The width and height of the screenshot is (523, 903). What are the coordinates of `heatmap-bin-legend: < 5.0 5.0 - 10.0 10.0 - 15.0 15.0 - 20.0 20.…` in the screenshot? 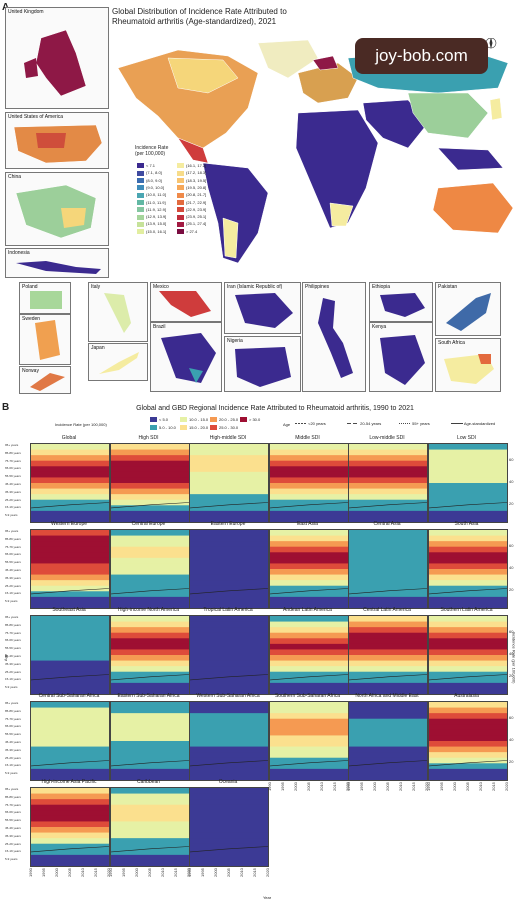 It's located at (210, 427).